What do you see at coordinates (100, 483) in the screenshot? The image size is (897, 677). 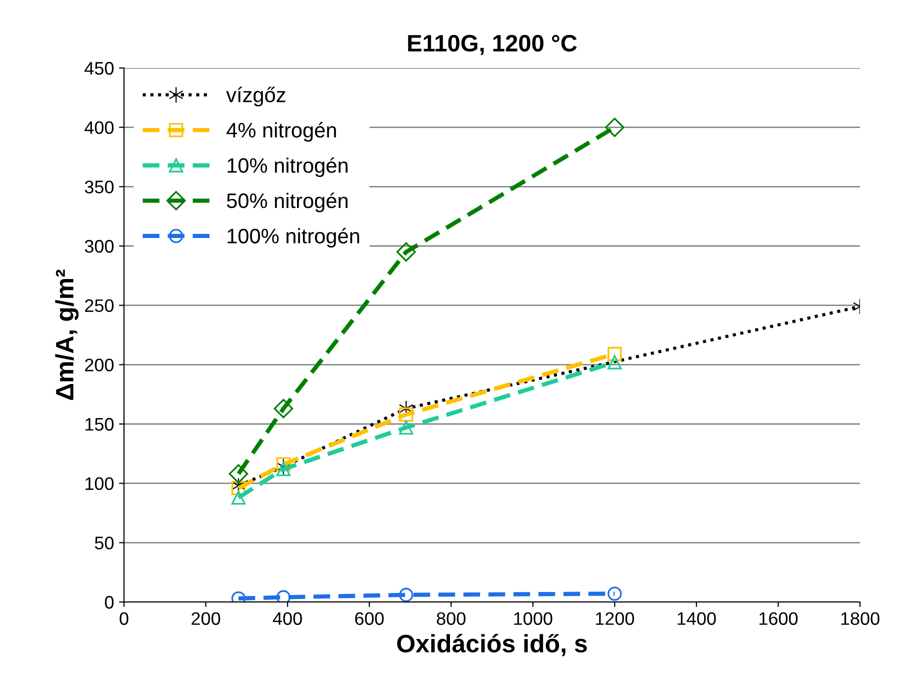 I see `y-tick-label: 100` at bounding box center [100, 483].